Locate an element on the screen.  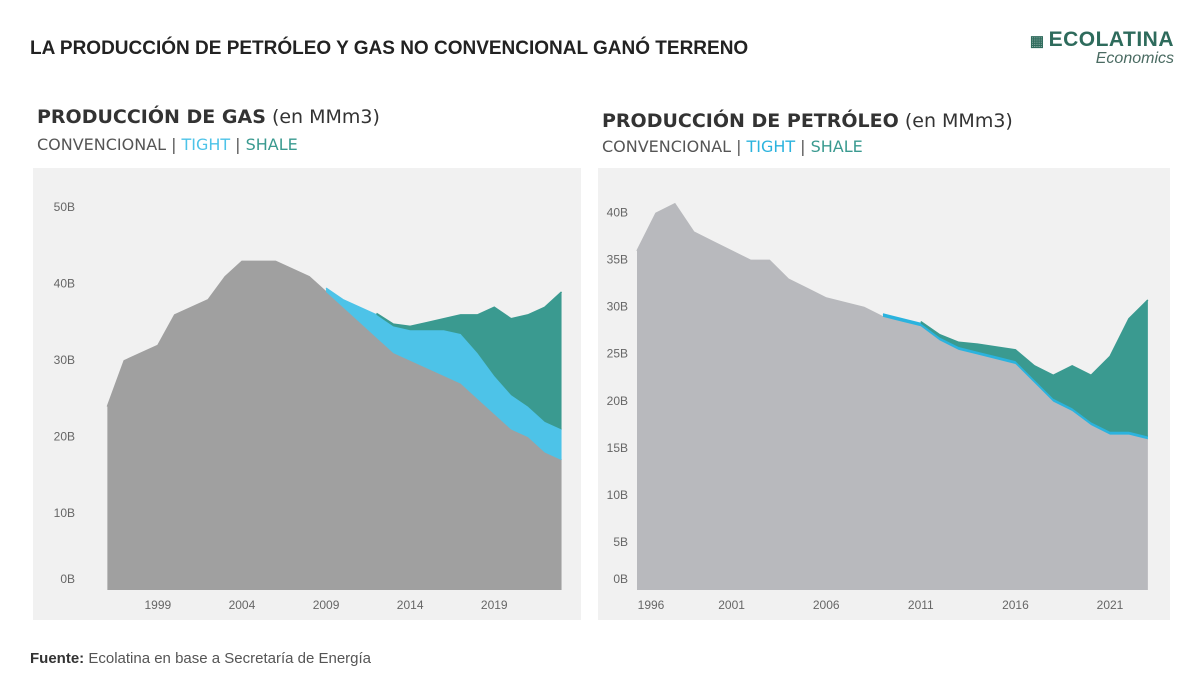
y-tick-label: 50B is located at coordinates (64, 207).